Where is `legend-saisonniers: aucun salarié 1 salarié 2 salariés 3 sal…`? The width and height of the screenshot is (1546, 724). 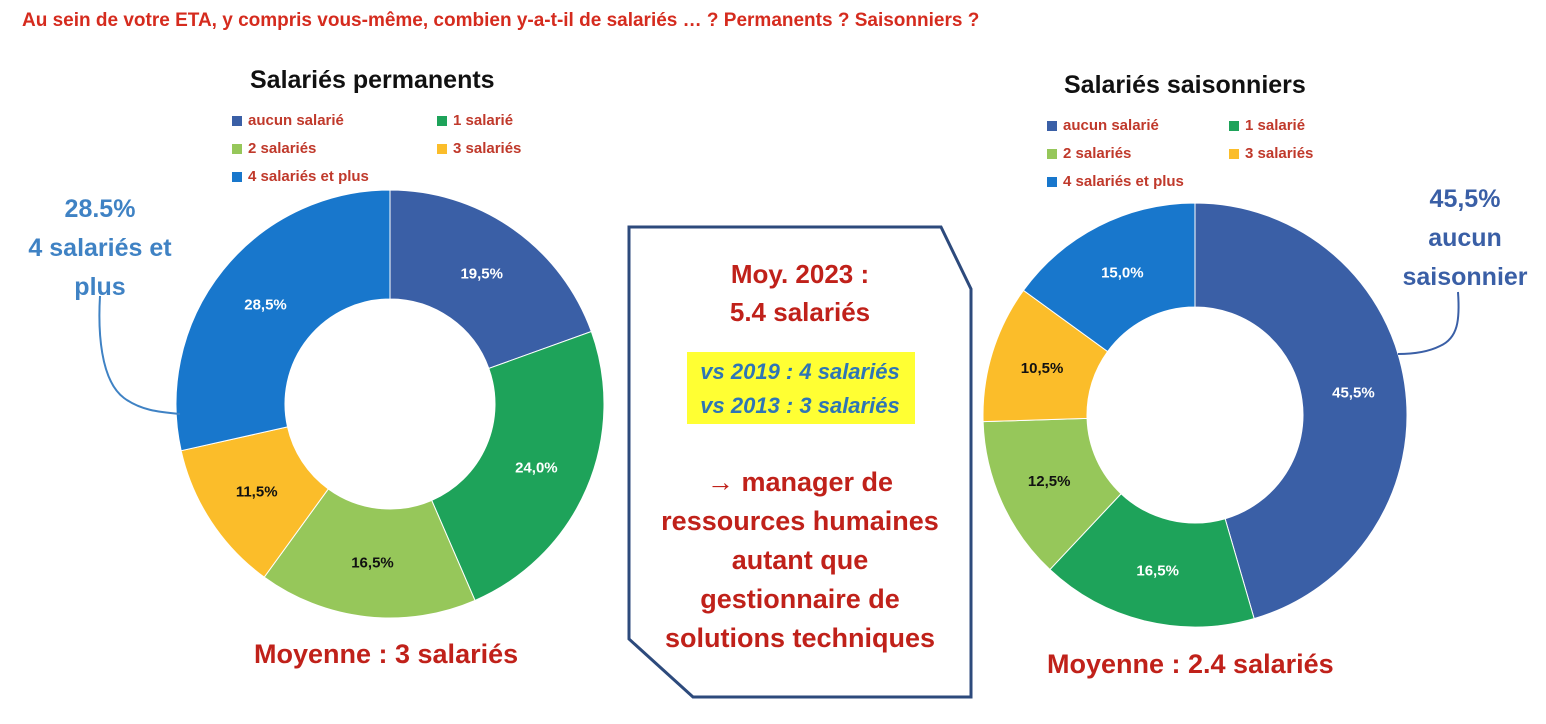
legend-saisonniers: aucun salarié 1 salarié 2 salariés 3 sal… is located at coordinates (1207, 157).